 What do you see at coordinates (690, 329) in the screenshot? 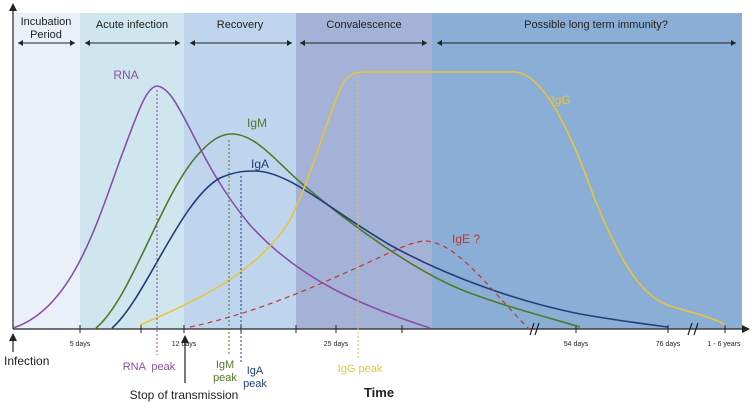
I see `axis-break-2a` at bounding box center [690, 329].